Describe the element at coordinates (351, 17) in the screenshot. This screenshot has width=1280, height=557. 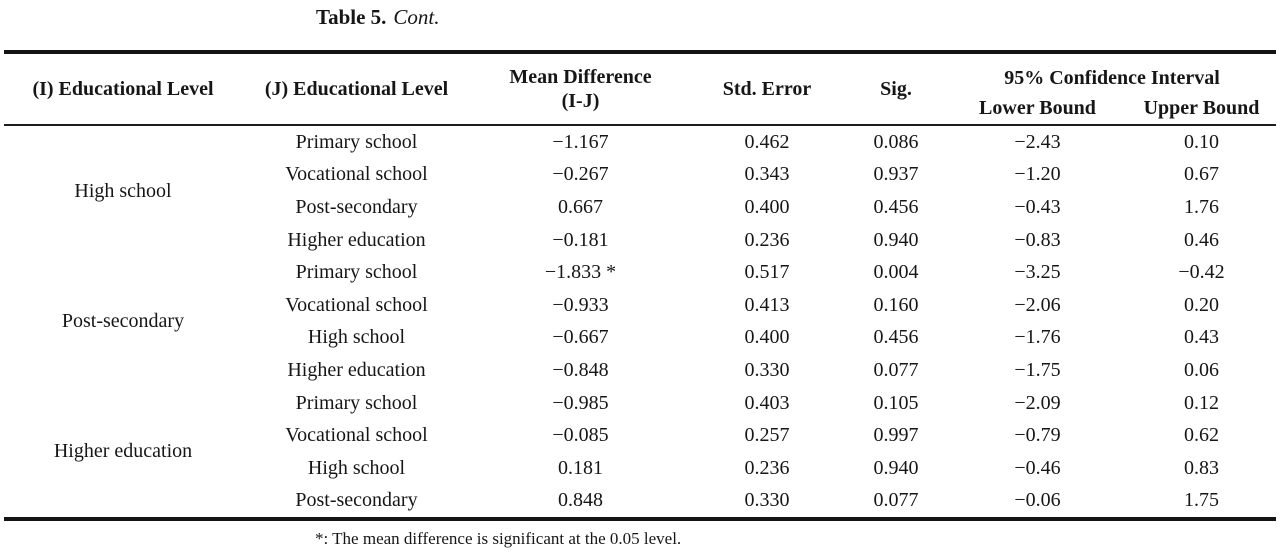
I see `table-caption-label: Table 5.` at that location.